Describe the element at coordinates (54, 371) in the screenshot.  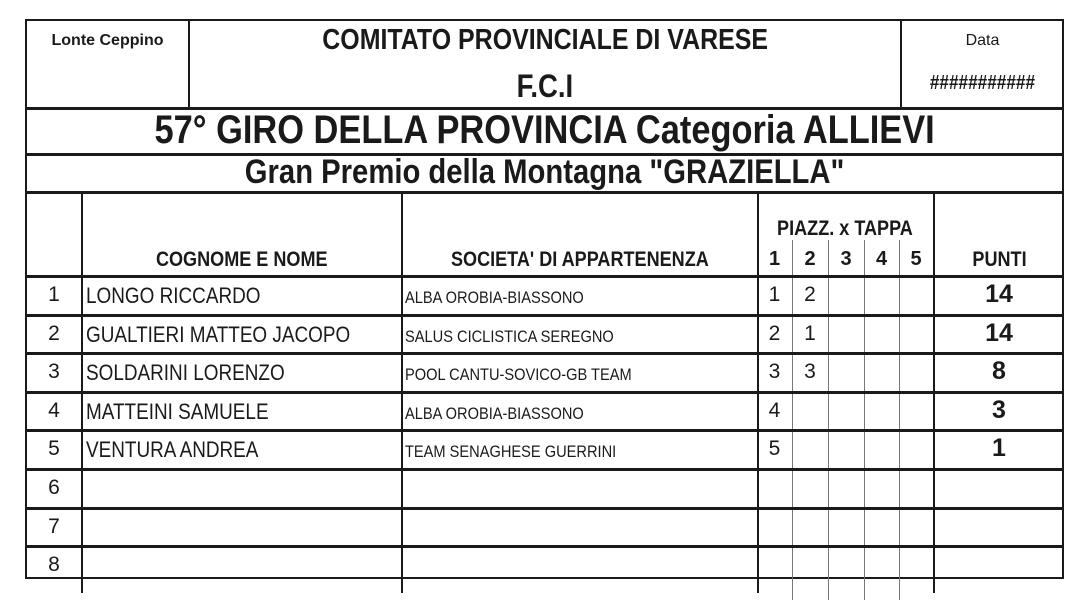
I see `row-position: 3` at that location.